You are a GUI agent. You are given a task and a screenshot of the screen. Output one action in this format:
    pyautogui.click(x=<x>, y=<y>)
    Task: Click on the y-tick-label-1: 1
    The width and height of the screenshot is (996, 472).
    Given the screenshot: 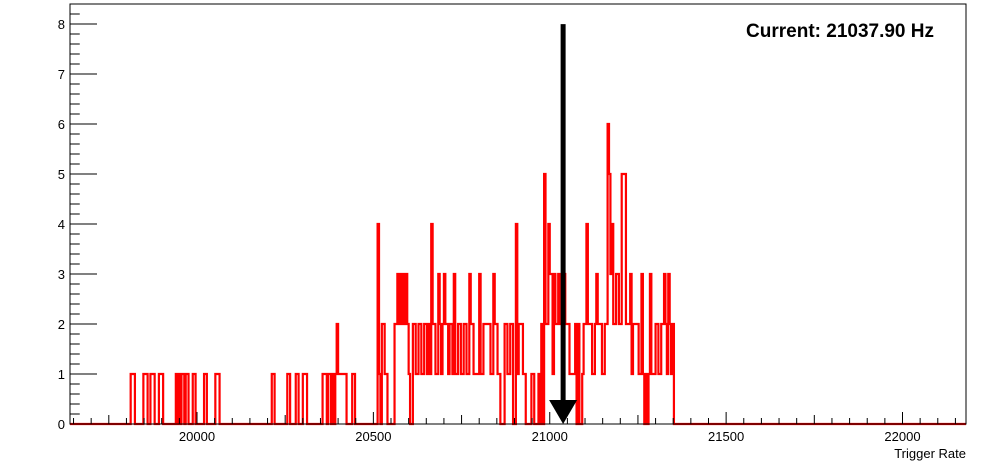 What is the action you would take?
    pyautogui.click(x=61, y=374)
    